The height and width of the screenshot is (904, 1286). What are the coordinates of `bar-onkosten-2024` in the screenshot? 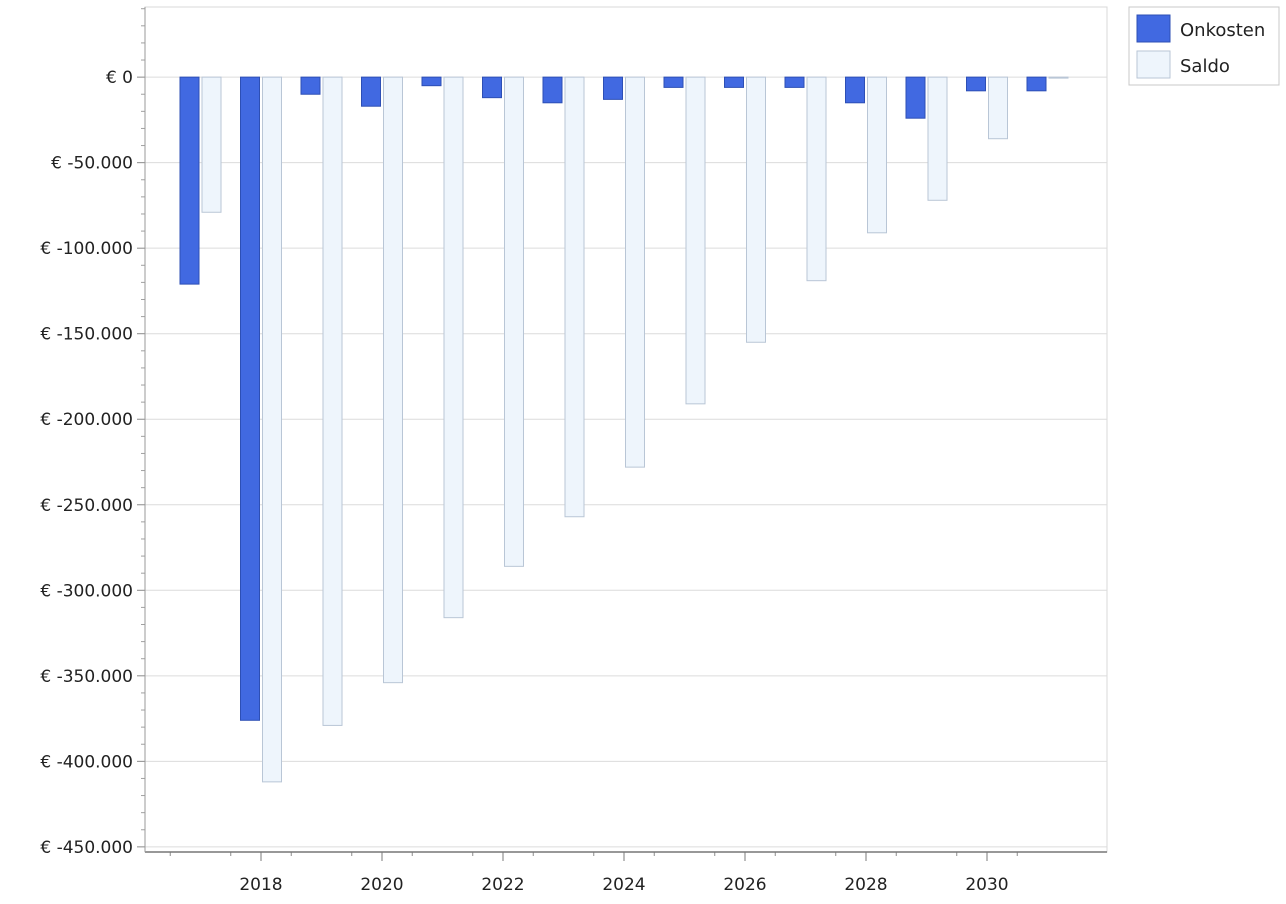 It's located at (613, 88).